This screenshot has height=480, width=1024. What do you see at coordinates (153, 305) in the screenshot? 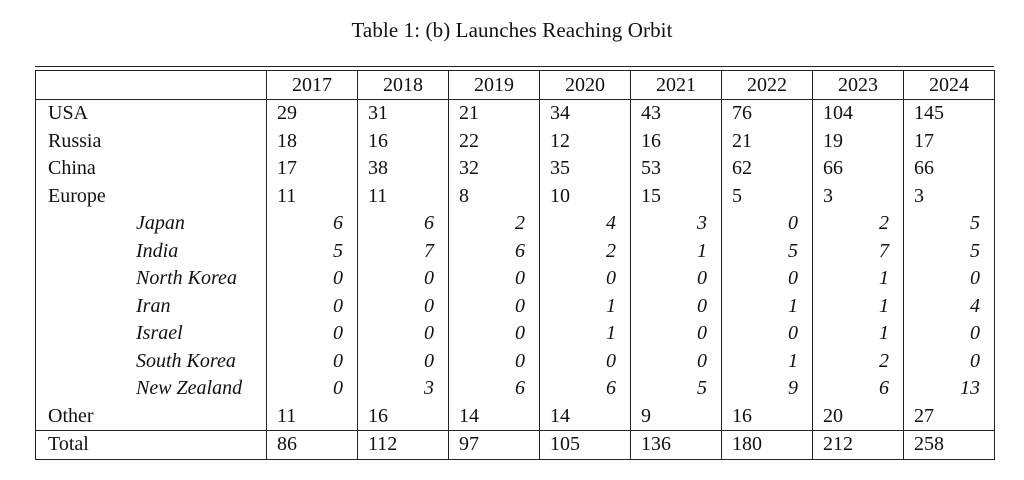
I see `row-label: Iran` at bounding box center [153, 305].